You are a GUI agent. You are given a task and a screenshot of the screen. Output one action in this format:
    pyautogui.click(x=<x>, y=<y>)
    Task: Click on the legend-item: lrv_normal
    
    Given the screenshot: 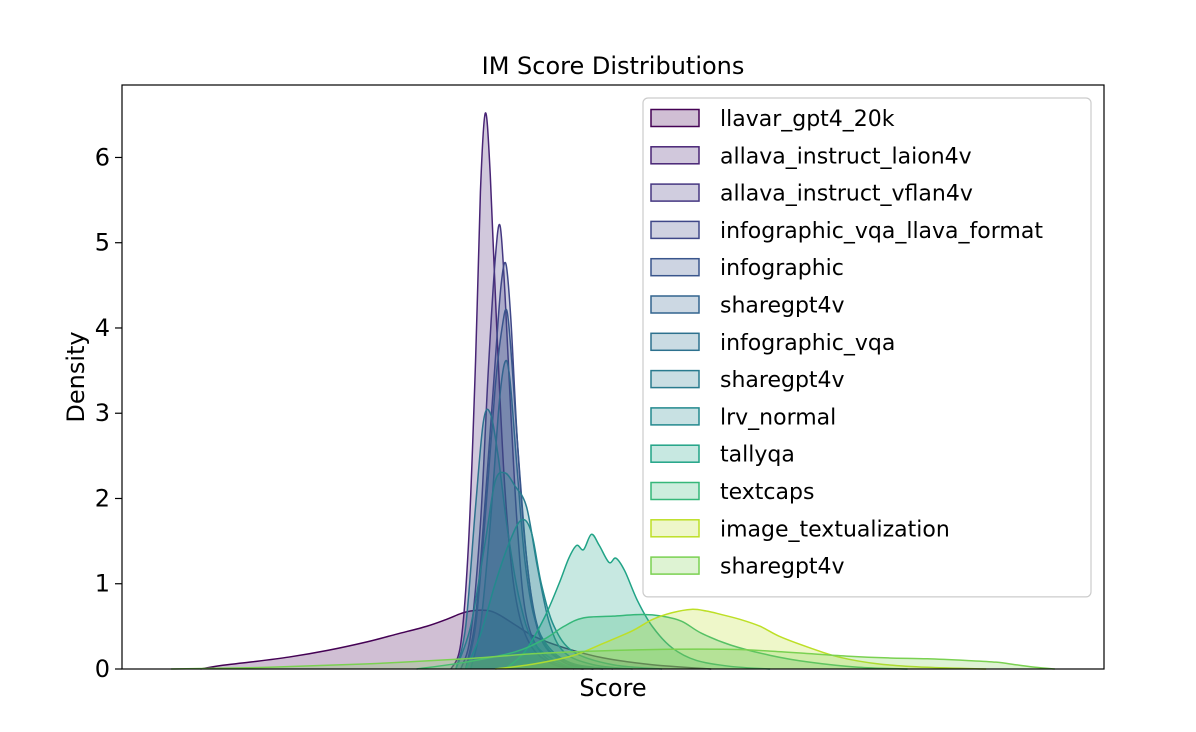 What is the action you would take?
    pyautogui.click(x=743, y=417)
    